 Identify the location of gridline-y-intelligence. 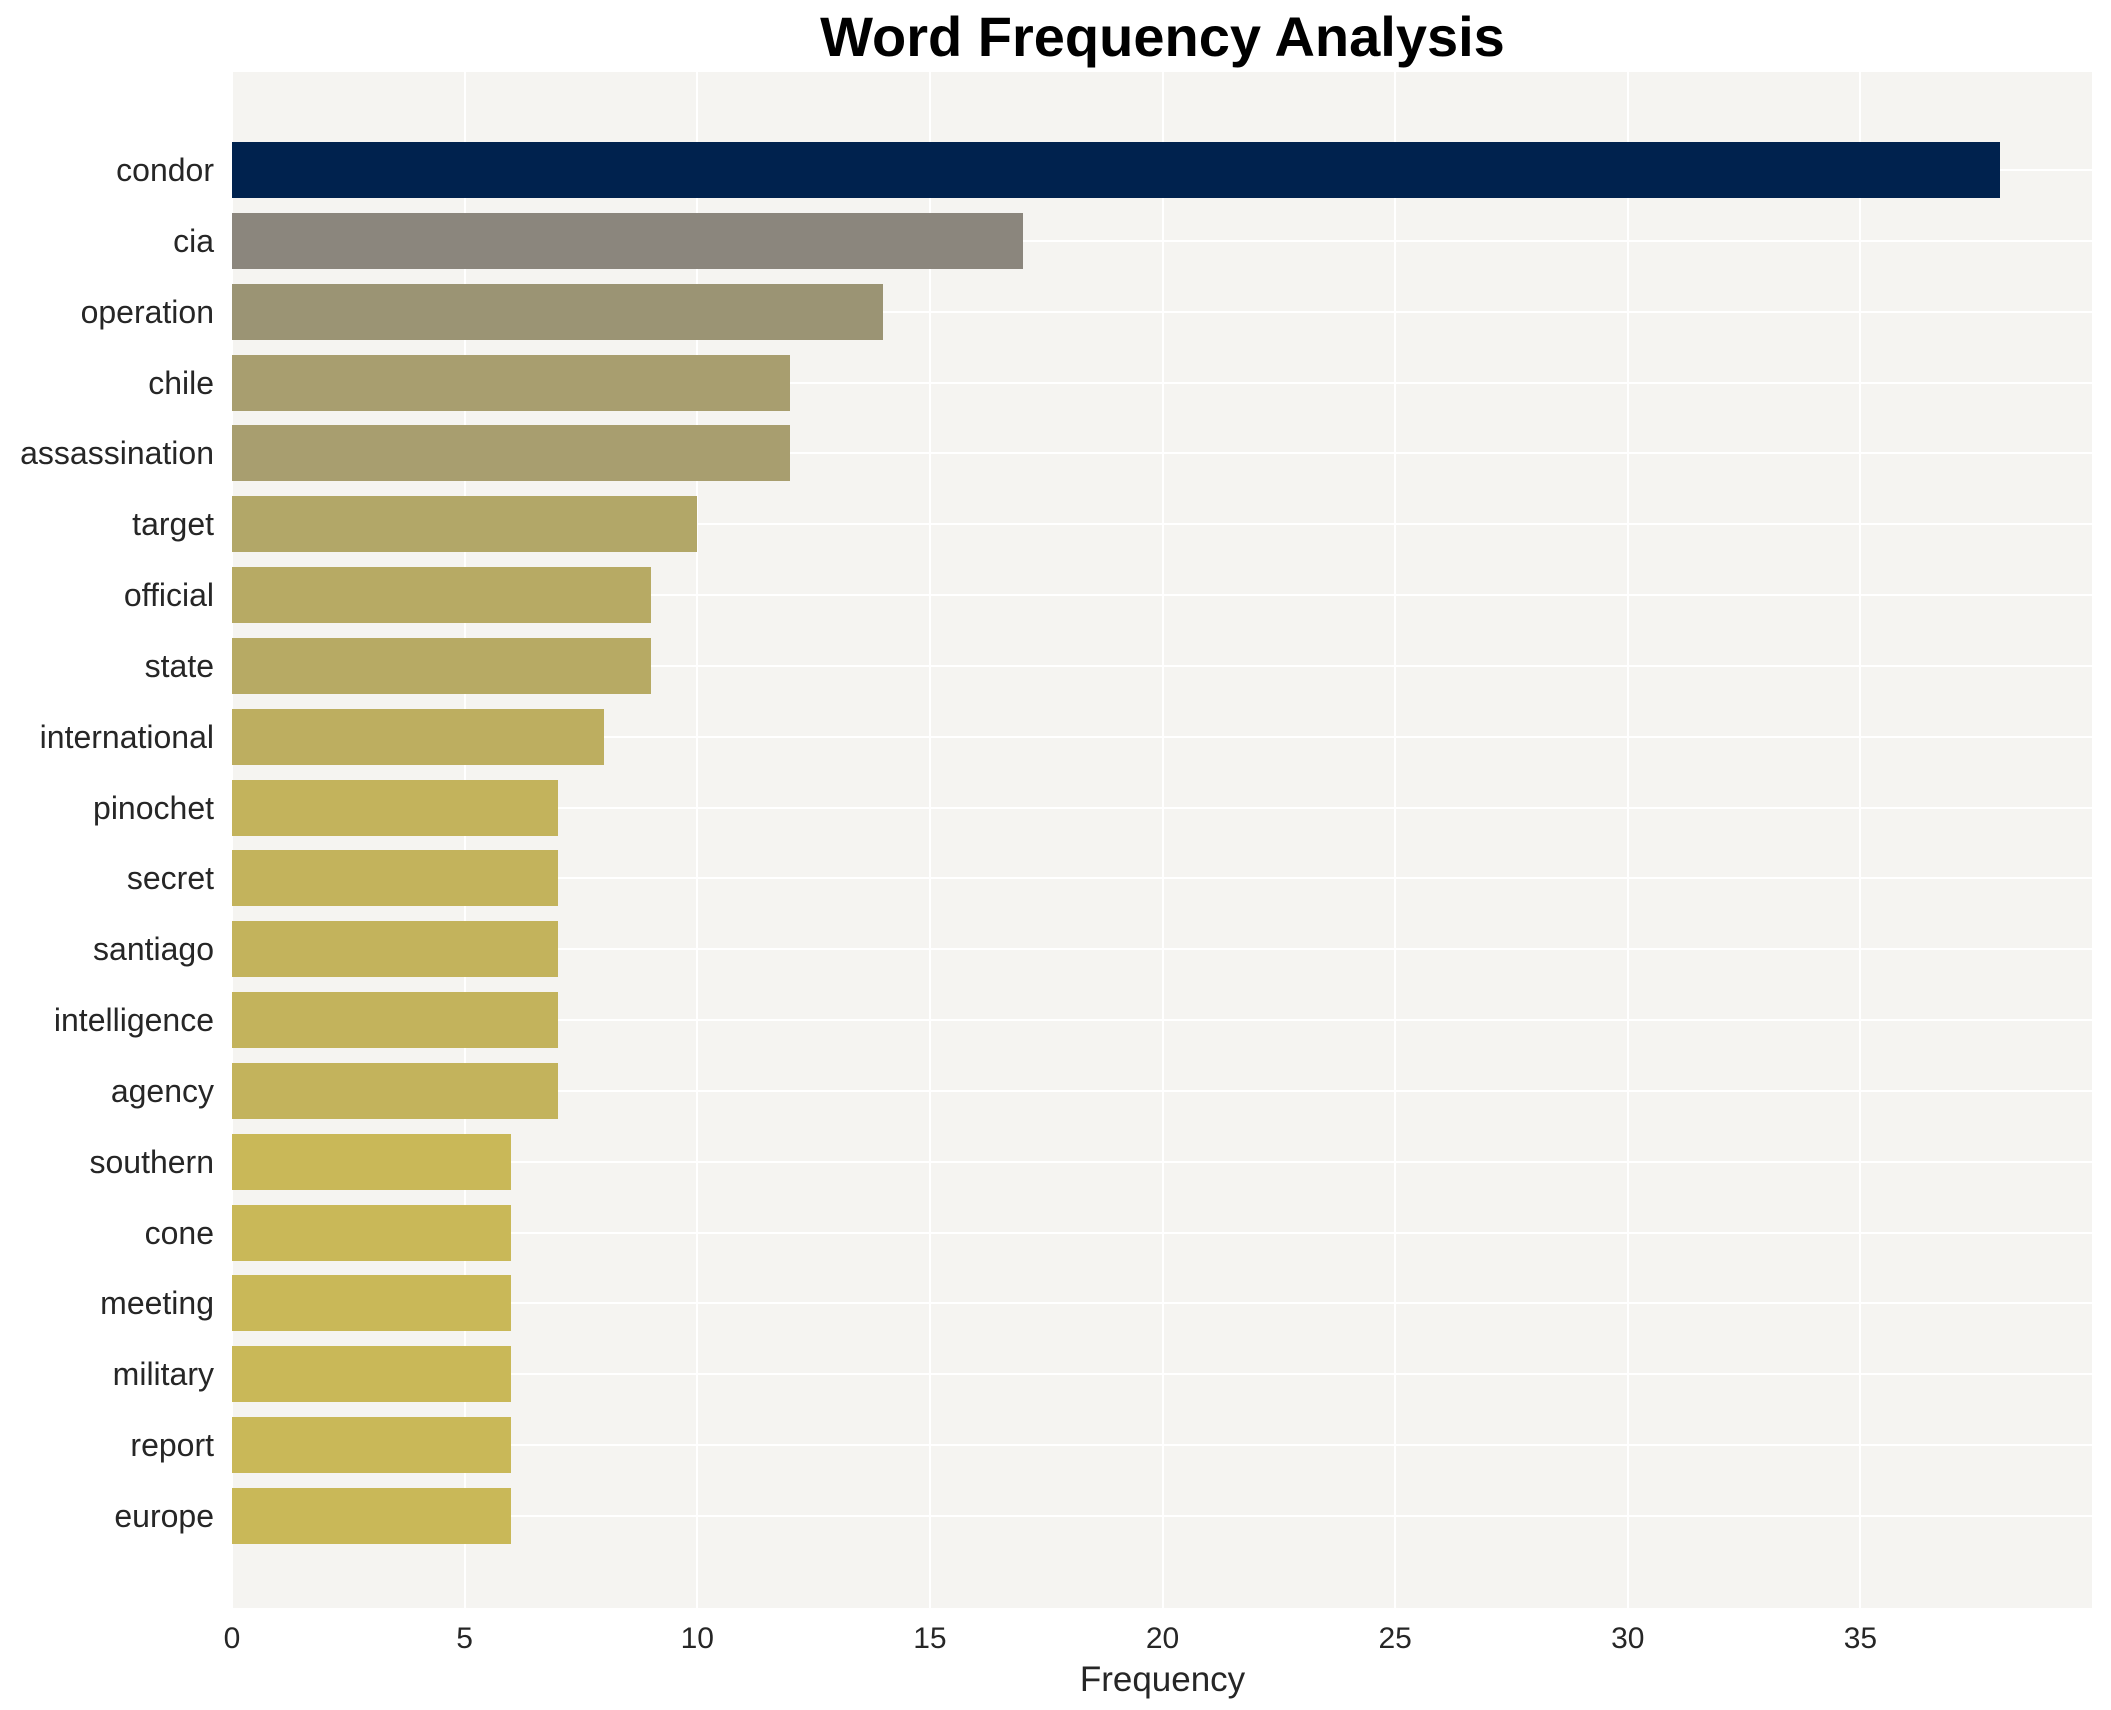
(1162, 1020).